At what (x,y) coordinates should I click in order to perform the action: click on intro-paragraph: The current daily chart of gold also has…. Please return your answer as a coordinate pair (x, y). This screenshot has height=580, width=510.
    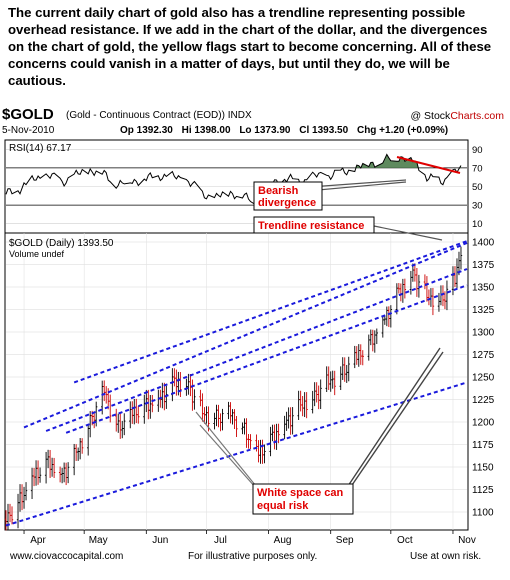
    Looking at the image, I should click on (250, 46).